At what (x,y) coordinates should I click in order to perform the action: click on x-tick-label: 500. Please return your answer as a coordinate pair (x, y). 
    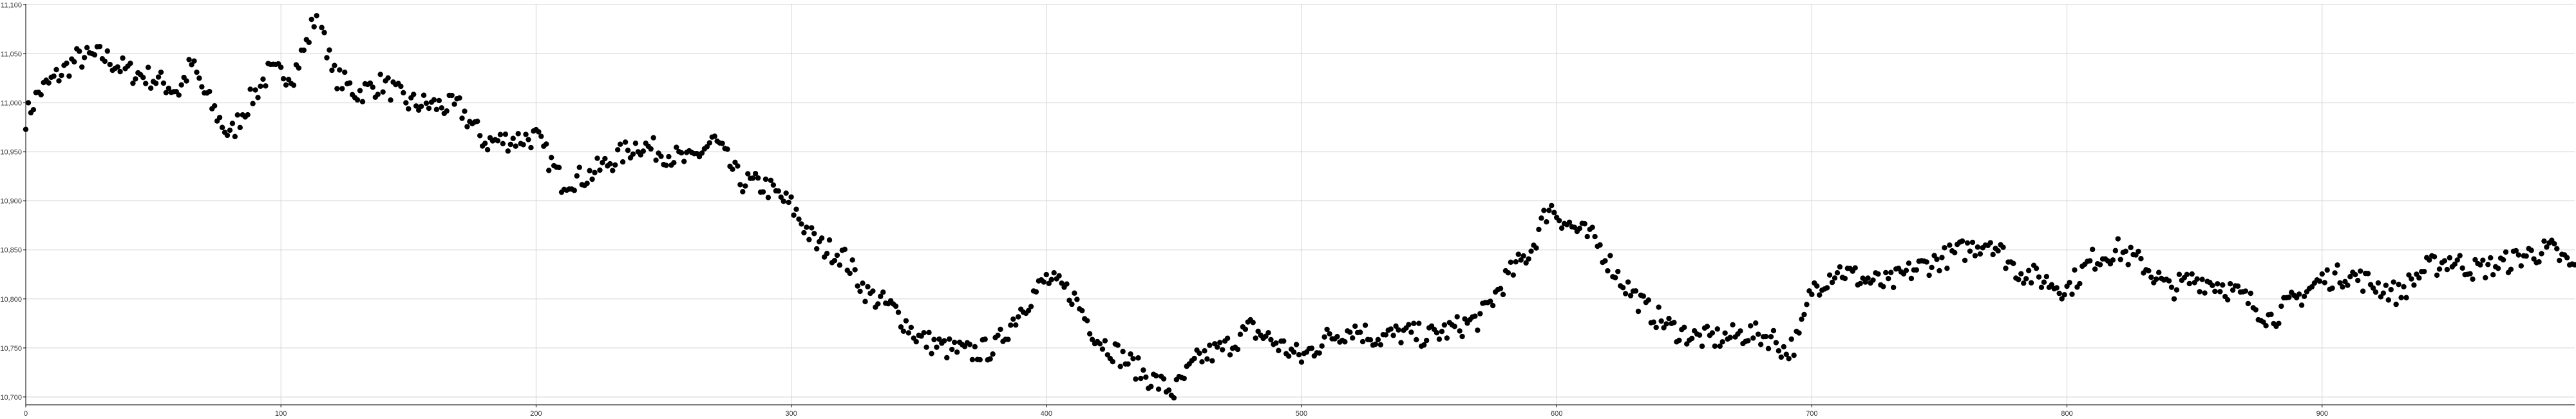
    Looking at the image, I should click on (1301, 414).